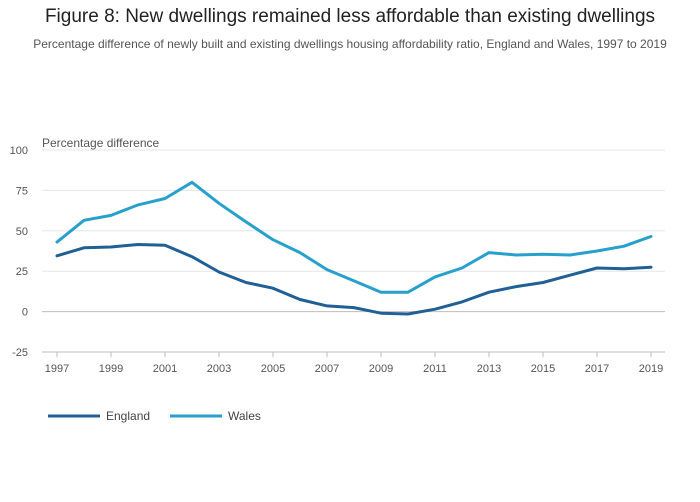 This screenshot has width=700, height=502. I want to click on x-tick-label: 2013, so click(489, 369).